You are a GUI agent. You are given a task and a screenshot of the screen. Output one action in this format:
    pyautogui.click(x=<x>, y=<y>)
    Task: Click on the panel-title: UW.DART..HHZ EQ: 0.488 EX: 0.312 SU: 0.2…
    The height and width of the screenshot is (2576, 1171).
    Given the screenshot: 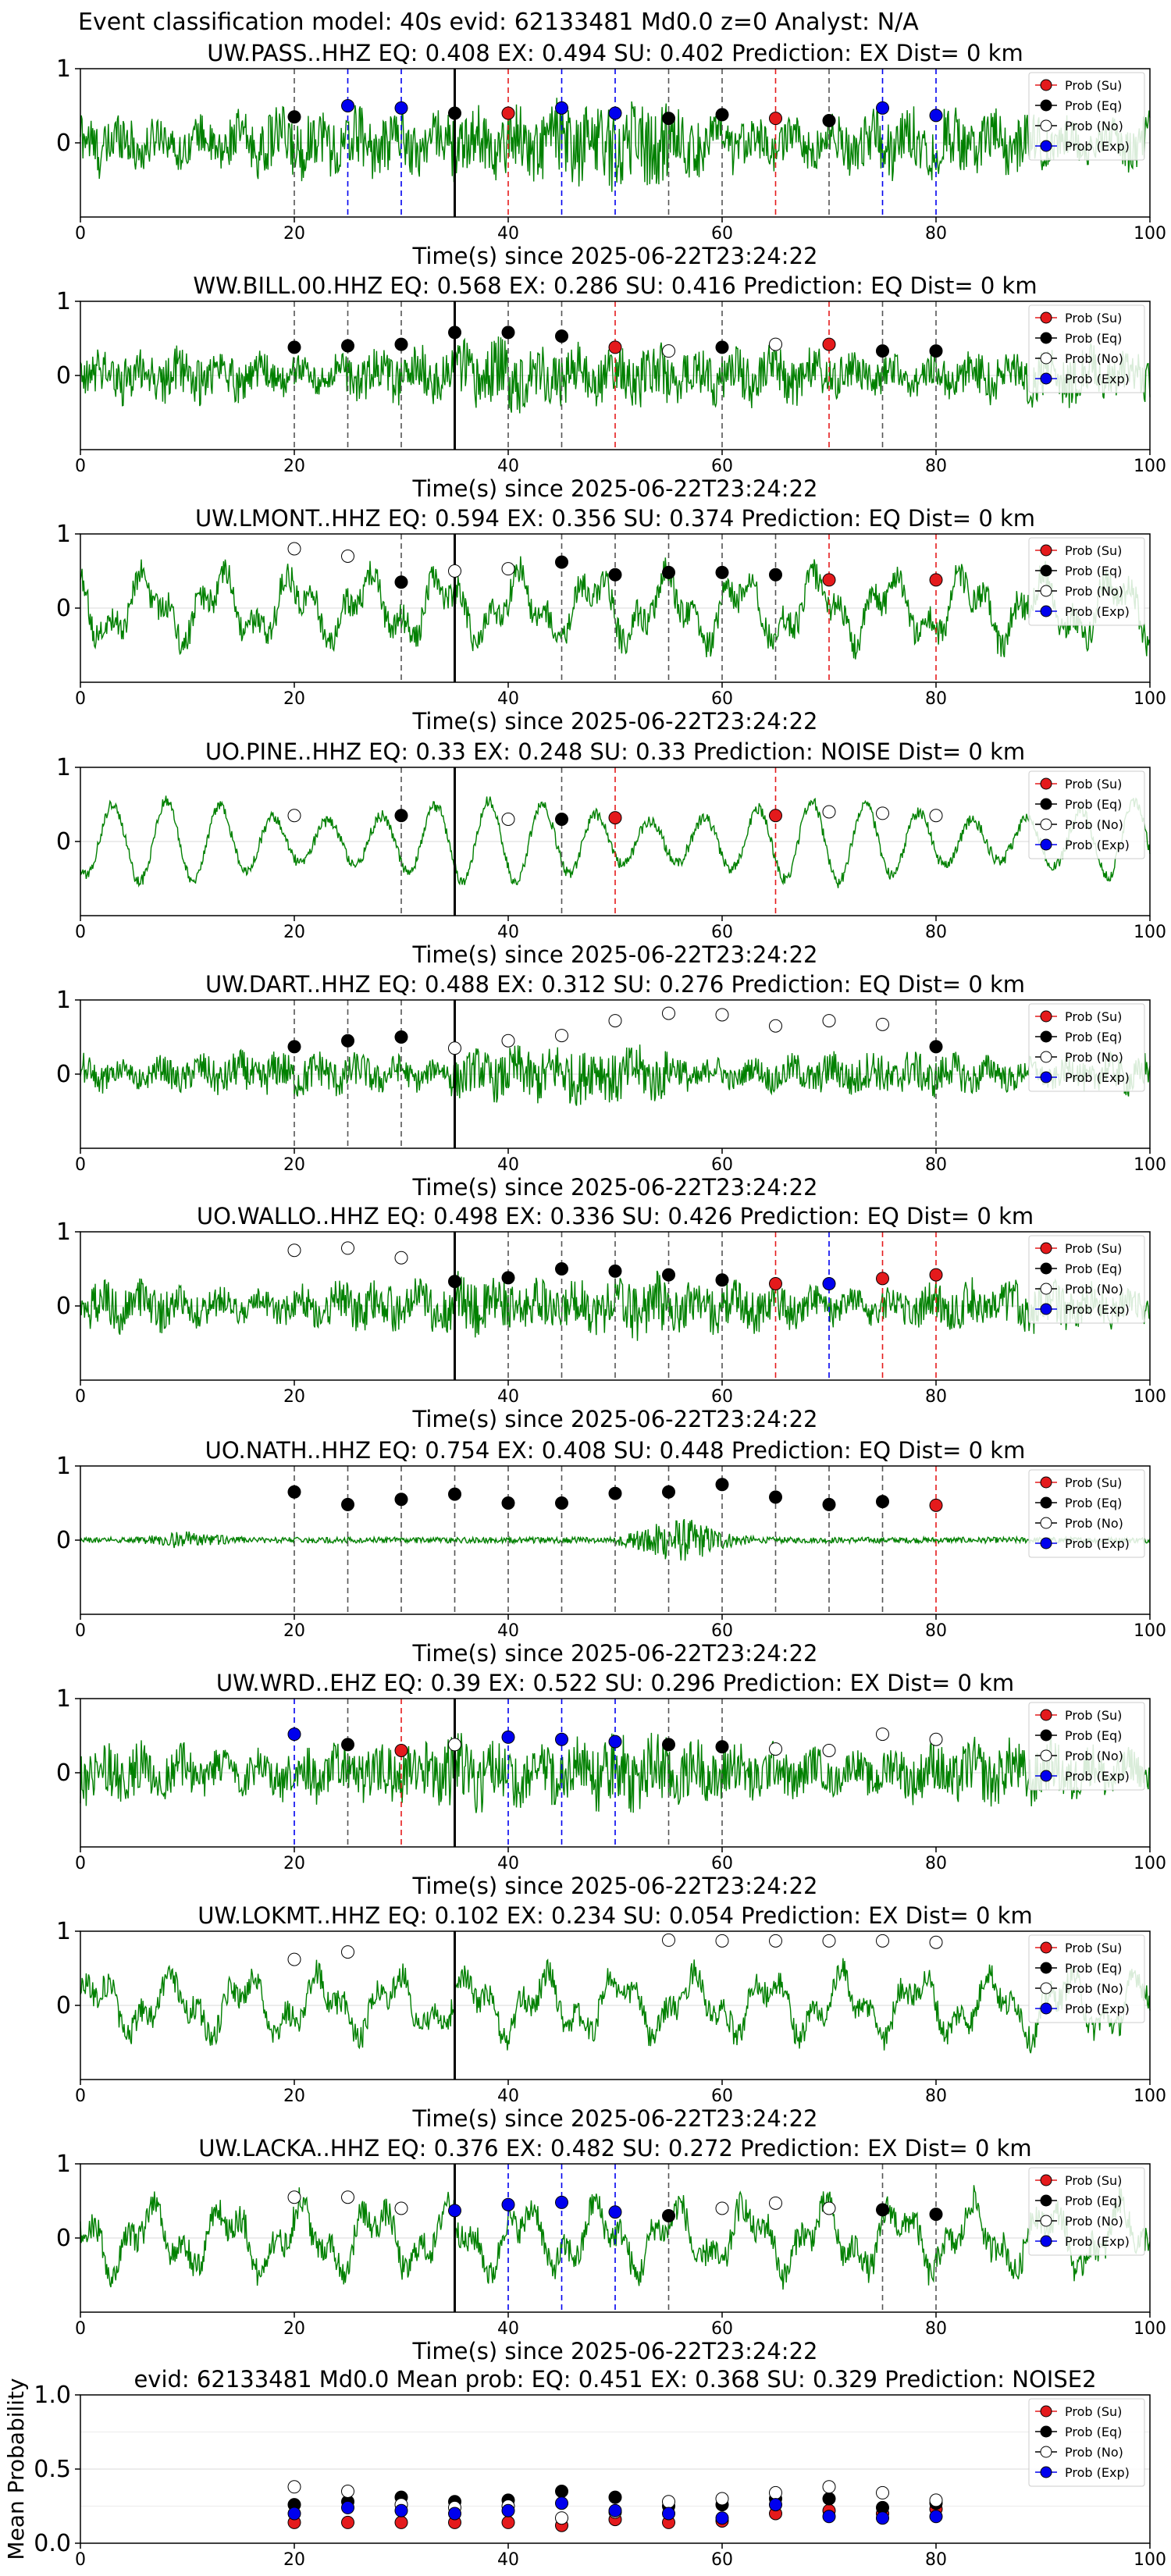 What is the action you would take?
    pyautogui.click(x=615, y=984)
    